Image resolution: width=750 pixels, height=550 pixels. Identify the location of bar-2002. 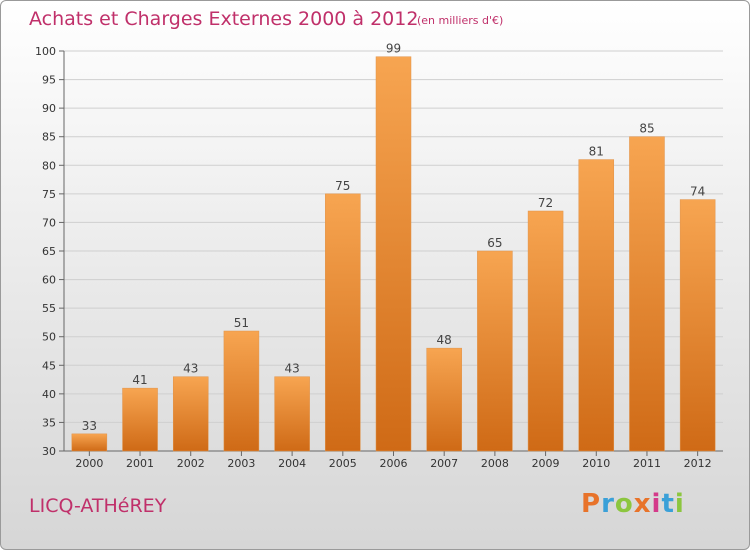
(190, 414).